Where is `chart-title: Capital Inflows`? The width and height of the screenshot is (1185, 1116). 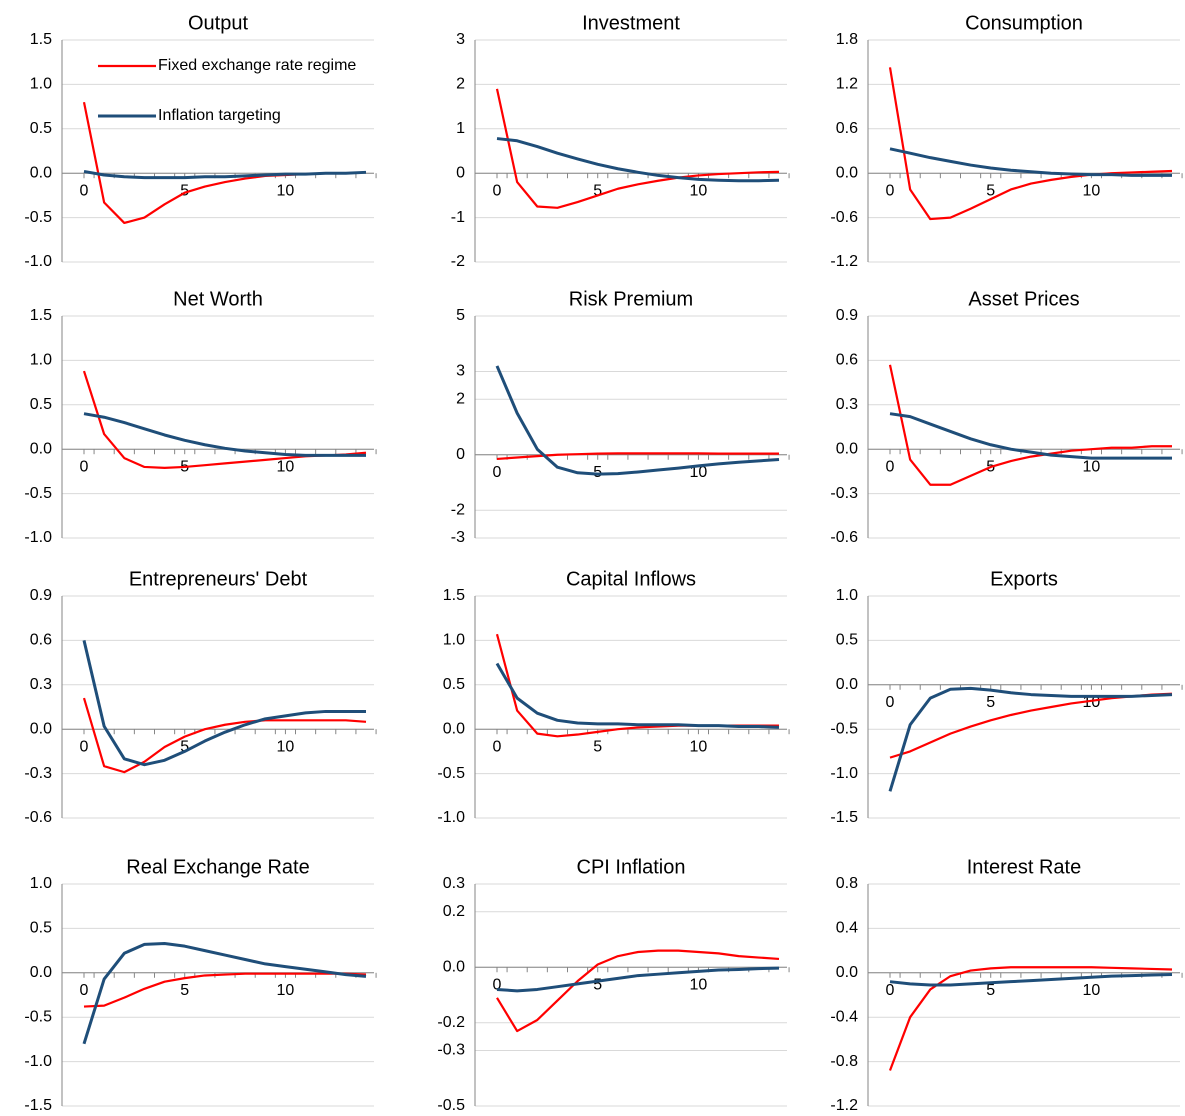 chart-title: Capital Inflows is located at coordinates (631, 579).